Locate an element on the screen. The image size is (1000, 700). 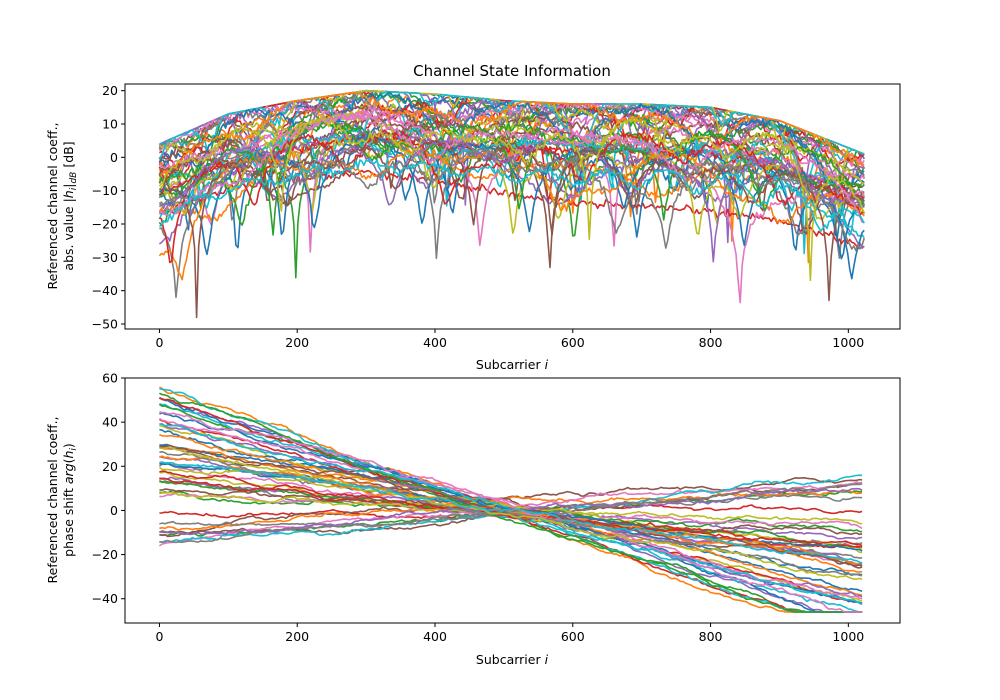
magnitude-x-tick-label: 600 is located at coordinates (573, 342).